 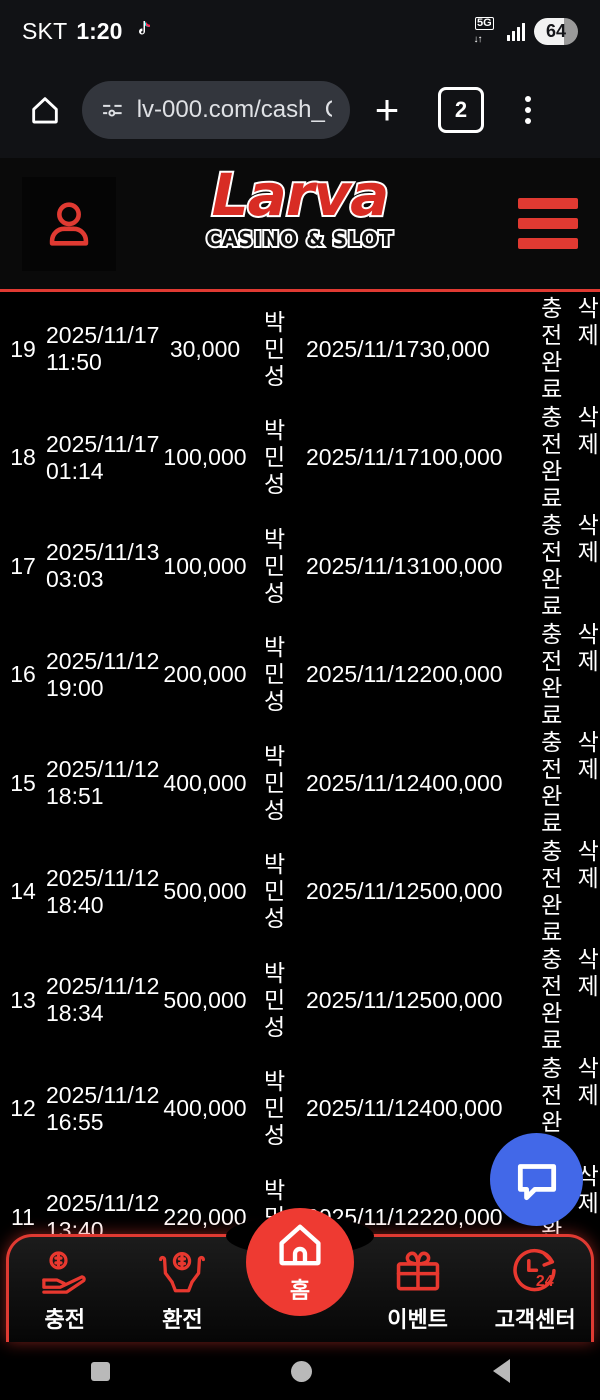 What do you see at coordinates (535, 1319) in the screenshot?
I see `nav-label-support: 고객센터` at bounding box center [535, 1319].